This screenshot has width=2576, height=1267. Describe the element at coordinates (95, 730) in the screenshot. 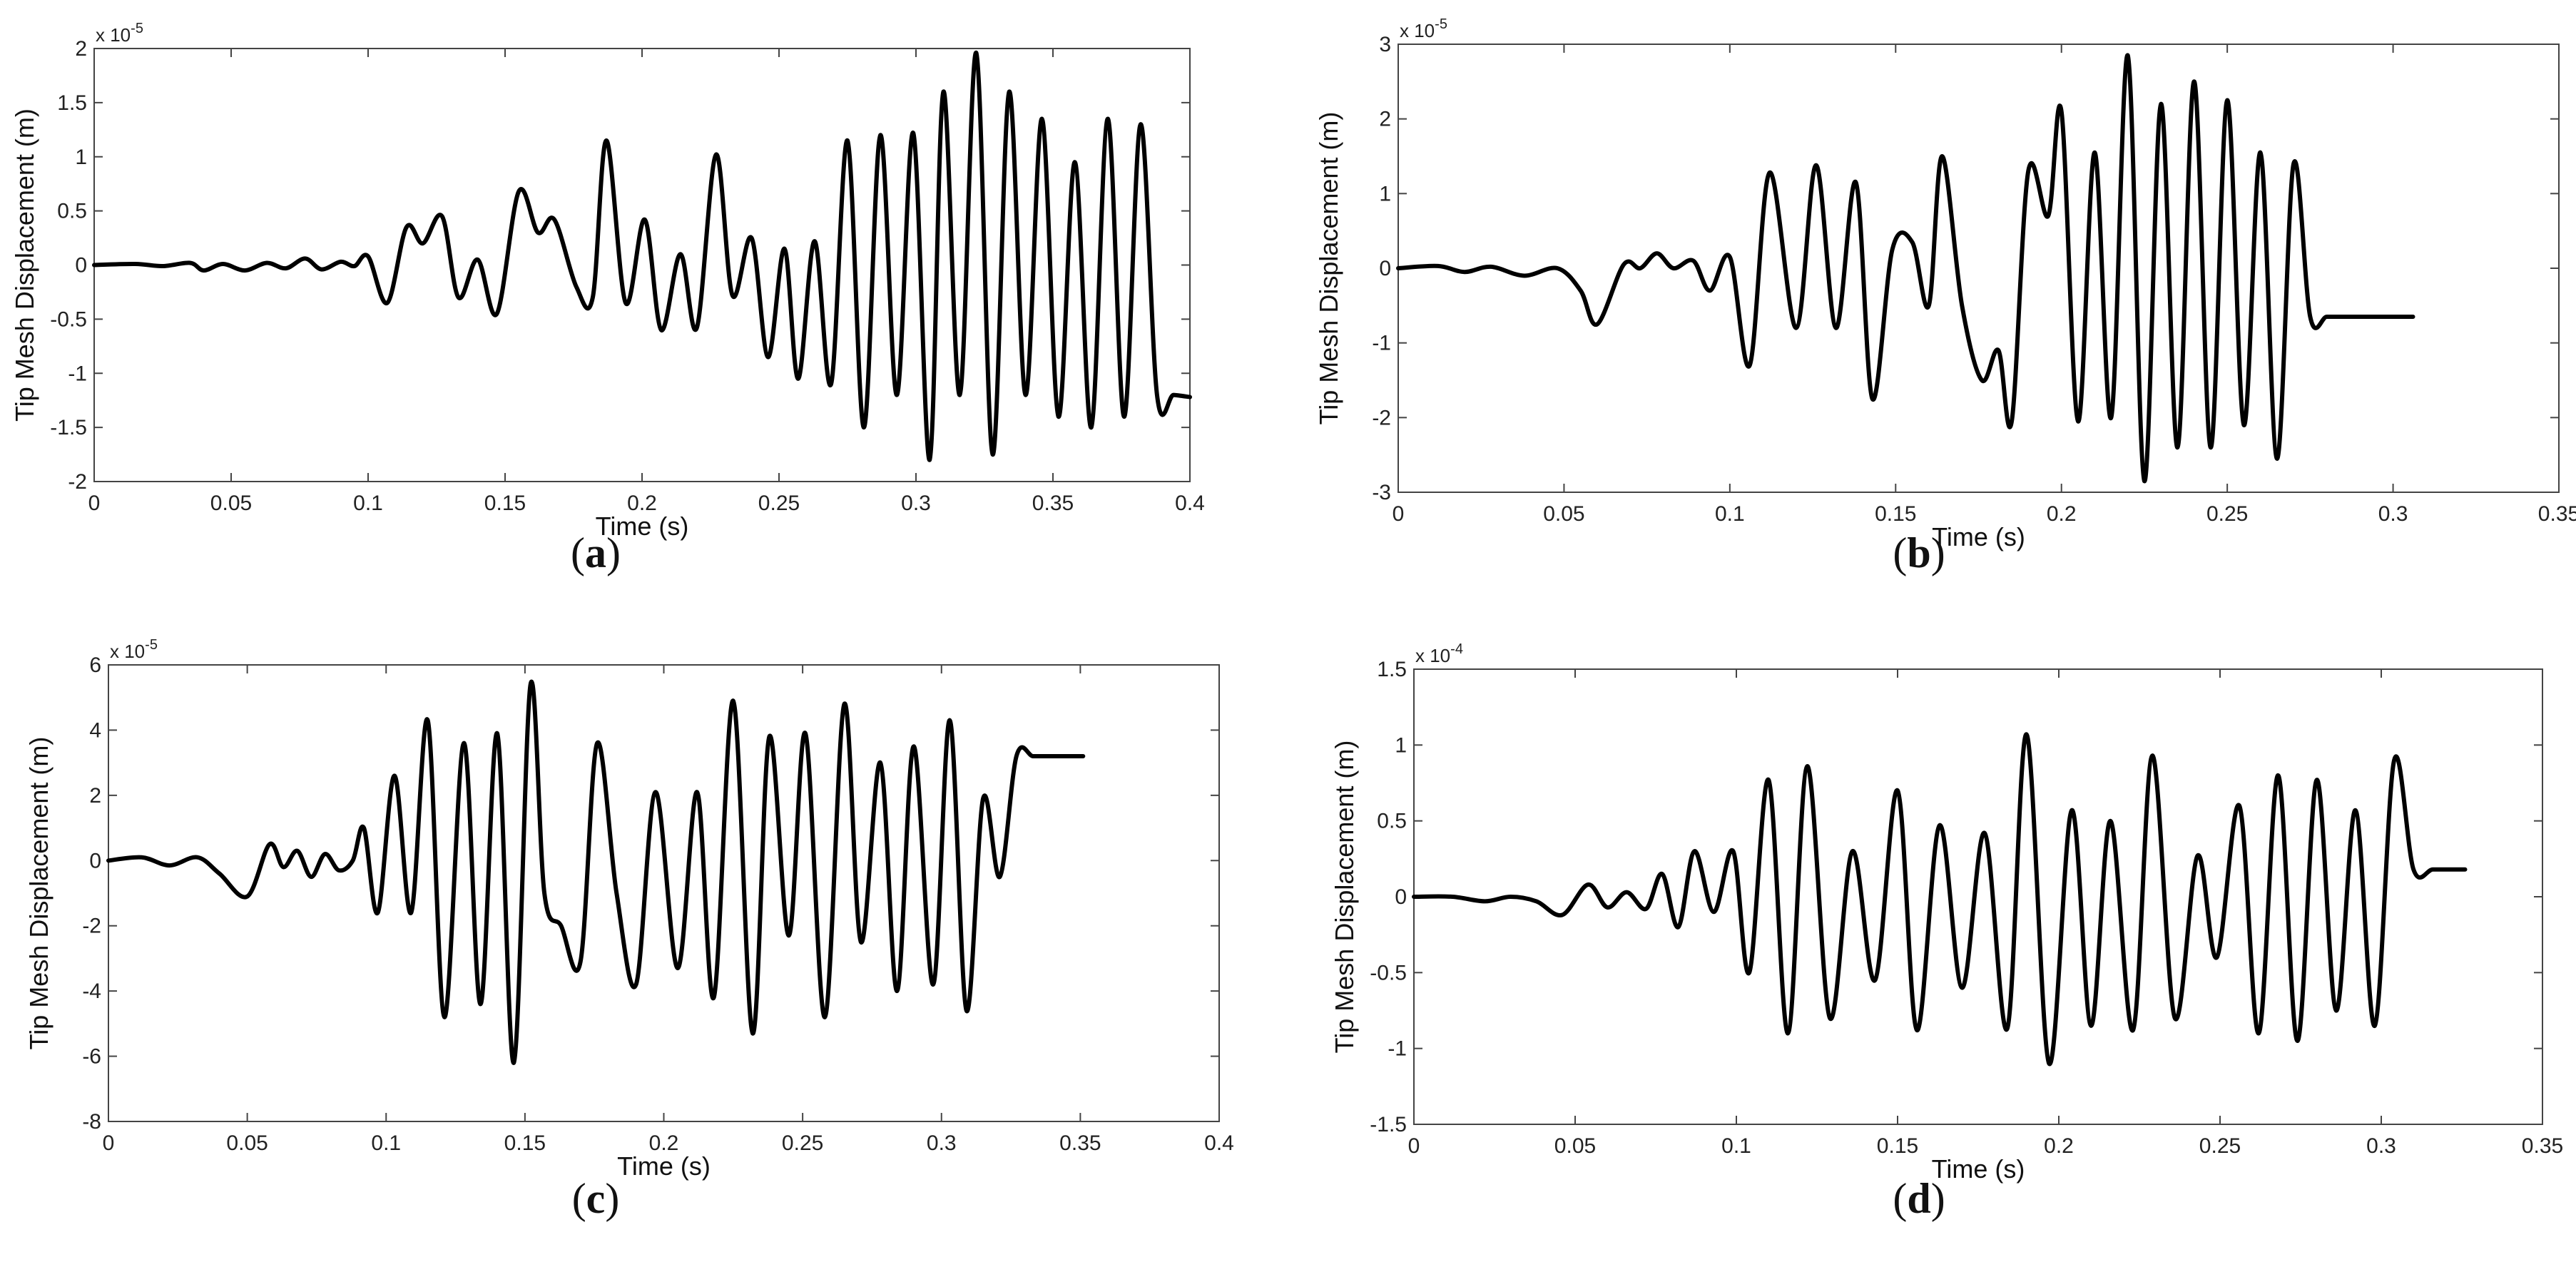

I see `y-tick-label: 4` at that location.